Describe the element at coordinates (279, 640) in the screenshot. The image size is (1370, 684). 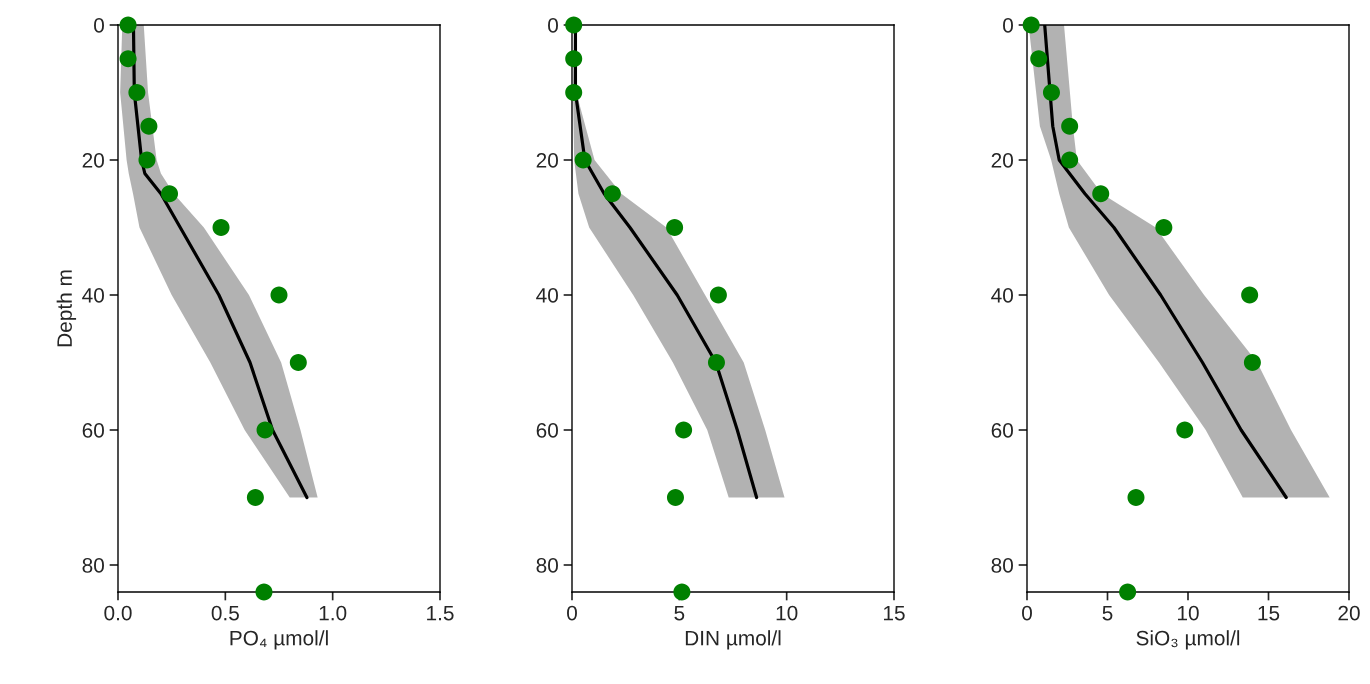
I see `x-axis-title: PO₄ µmol/l` at that location.